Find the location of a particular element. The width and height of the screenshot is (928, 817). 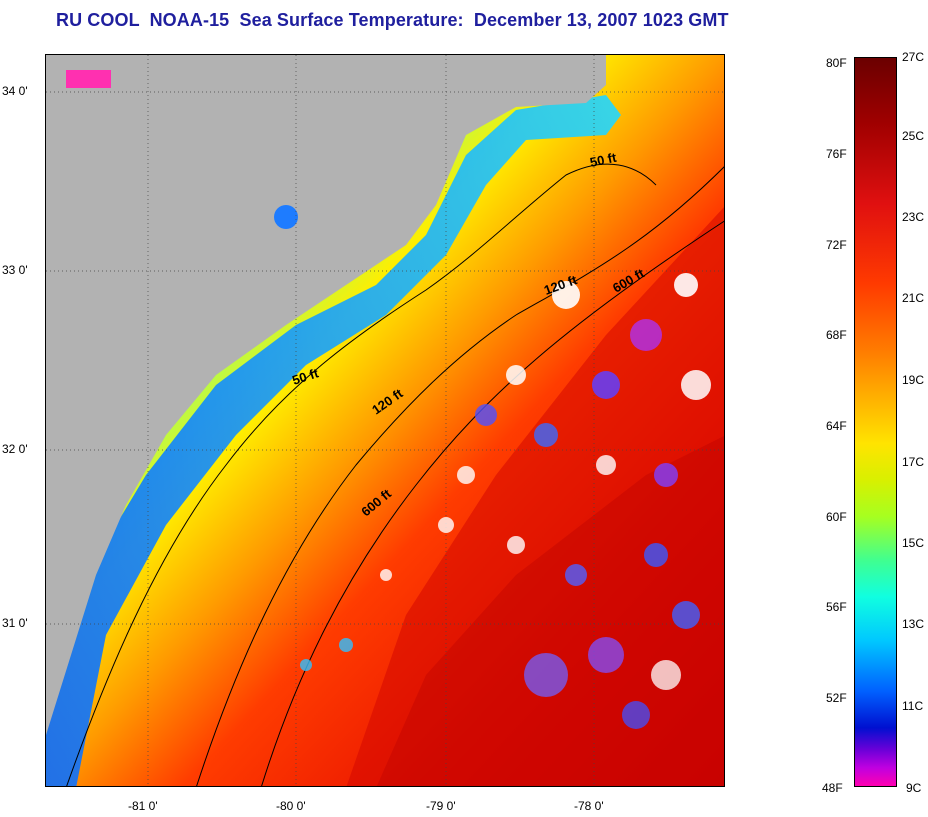

colorbar-c-label: 17C is located at coordinates (913, 462).